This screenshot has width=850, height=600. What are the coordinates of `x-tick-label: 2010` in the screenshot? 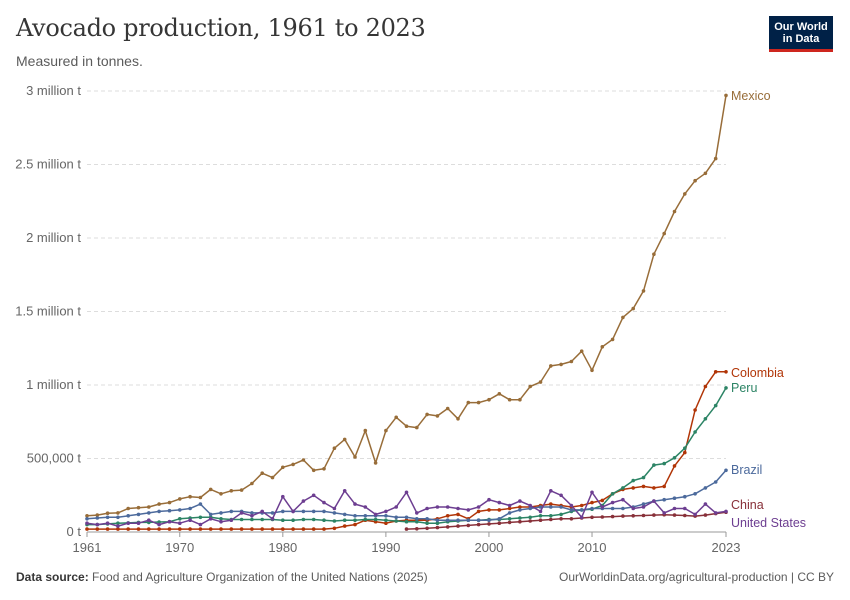 It's located at (592, 547).